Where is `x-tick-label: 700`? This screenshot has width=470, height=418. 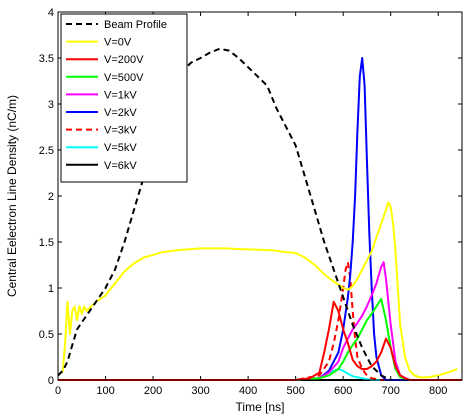 x-tick-label: 700 is located at coordinates (391, 391).